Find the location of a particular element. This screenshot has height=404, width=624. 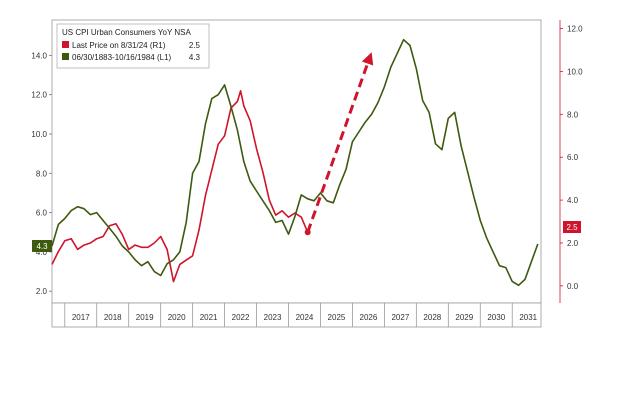

left-tick-label: 4.0 is located at coordinates (42, 252).